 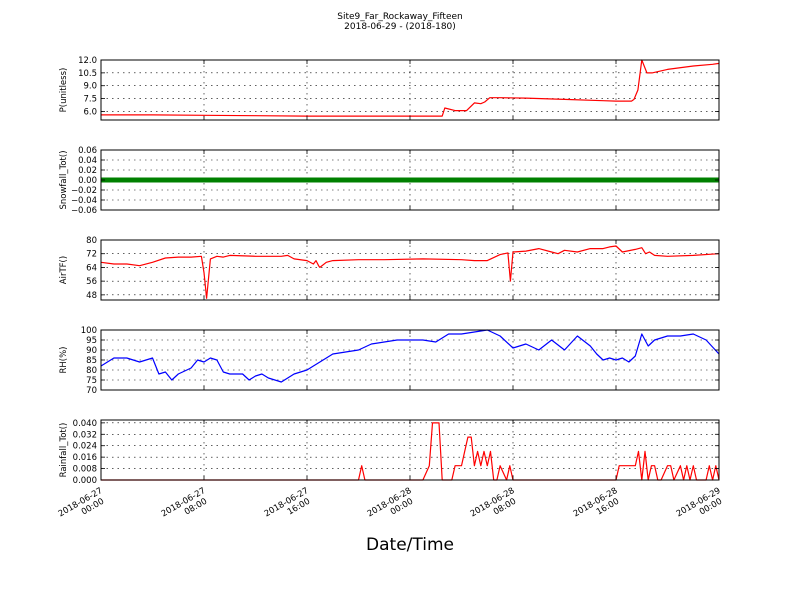 I want to click on panel-3: 48 56 64 72 80 AirTF(), so click(x=389, y=268).